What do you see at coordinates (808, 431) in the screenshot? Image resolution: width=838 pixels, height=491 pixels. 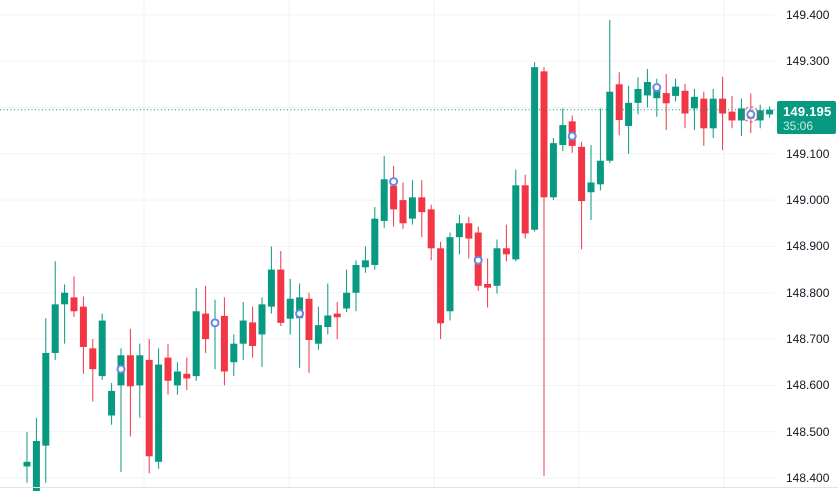 I see `price-axis-label: 148.500` at bounding box center [808, 431].